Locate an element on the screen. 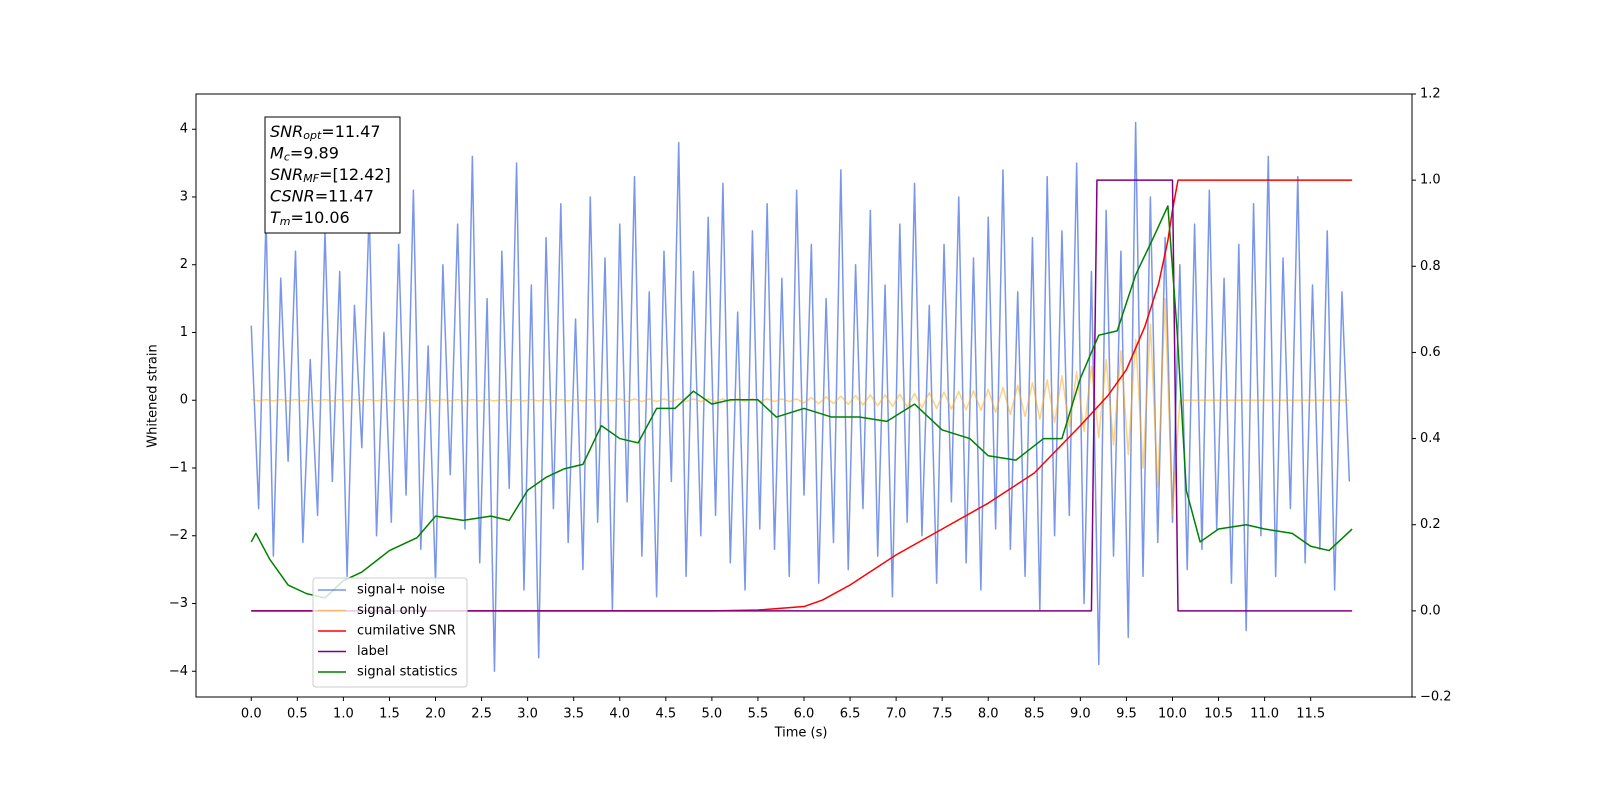 This screenshot has width=1600, height=800. x-tick-label: 2.0 is located at coordinates (435, 714).